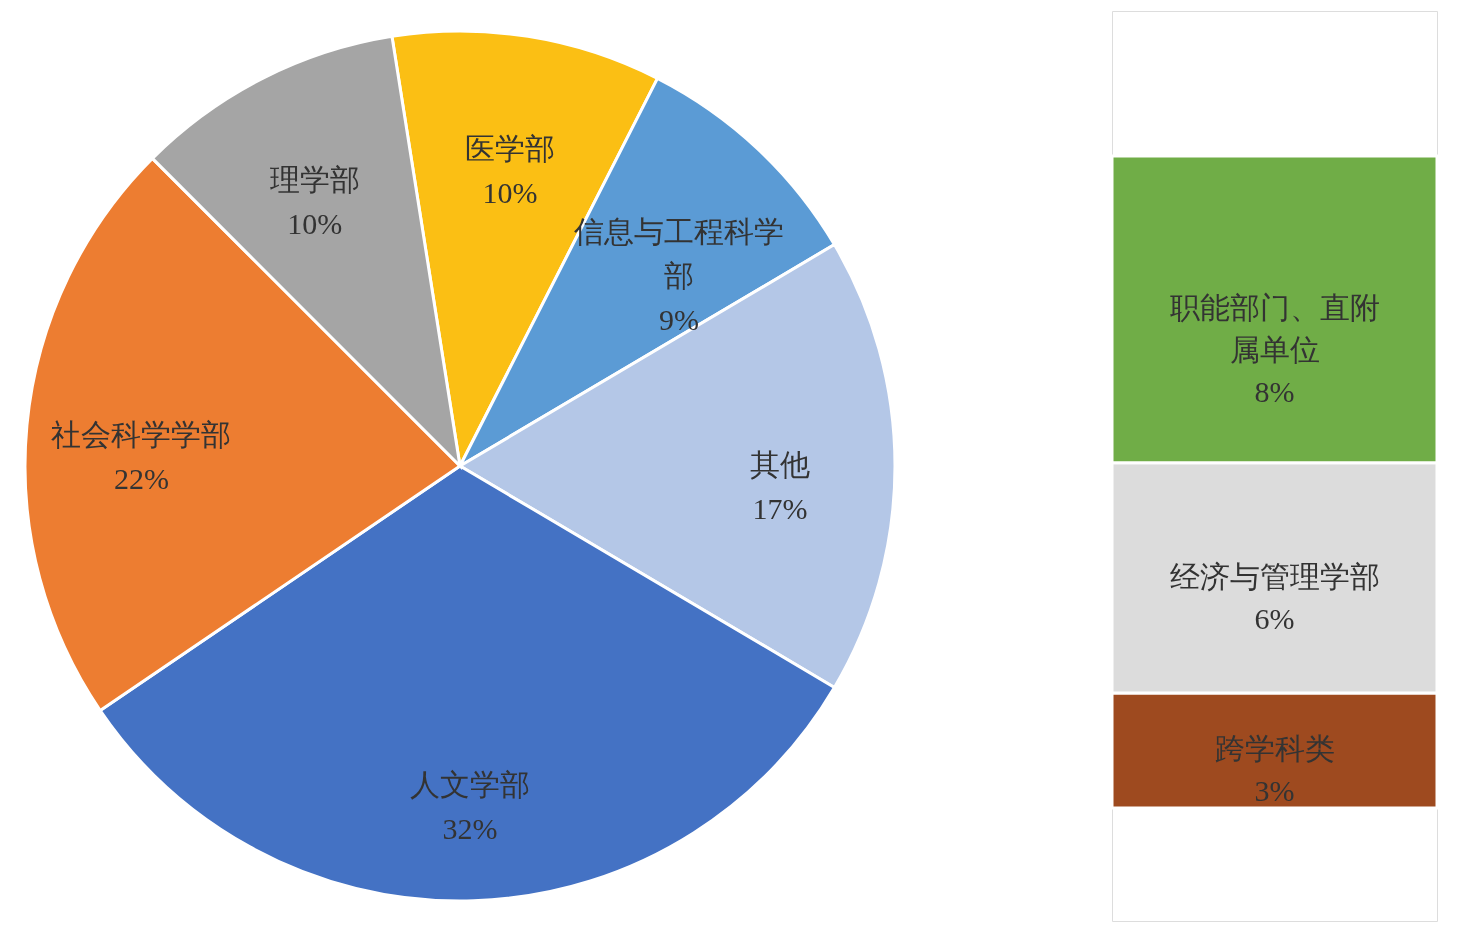 The height and width of the screenshot is (946, 1483). Describe the element at coordinates (470, 784) in the screenshot. I see `slice-label: 人文学部` at that location.